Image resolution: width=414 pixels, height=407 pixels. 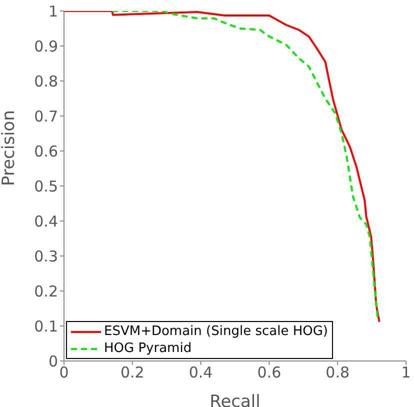 I want to click on y-tick-label: 0.2, so click(x=46, y=291).